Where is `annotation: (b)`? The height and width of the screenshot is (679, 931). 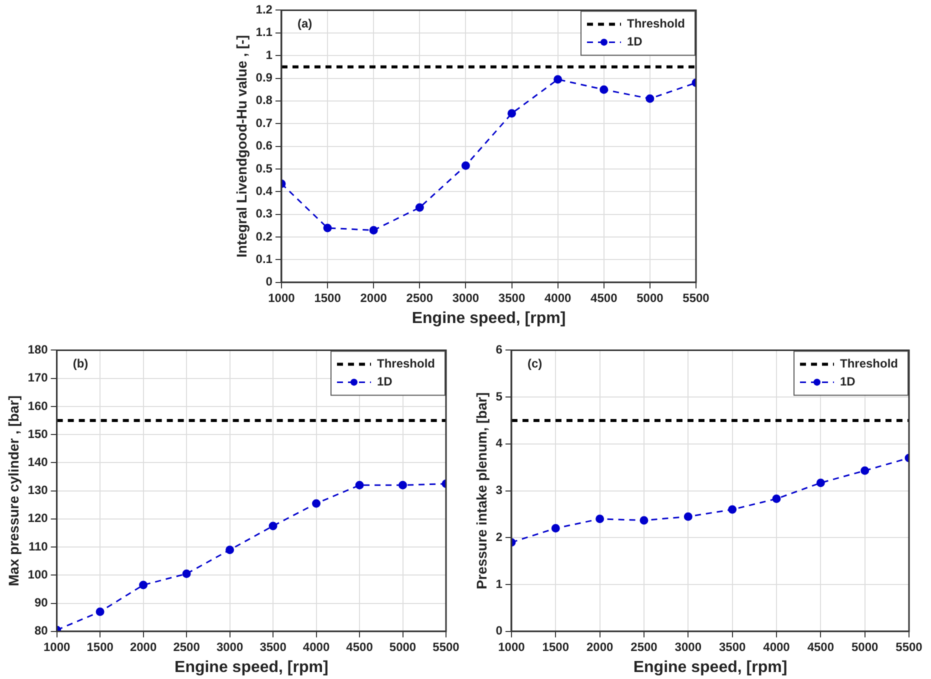
annotation: (b) is located at coordinates (80, 363).